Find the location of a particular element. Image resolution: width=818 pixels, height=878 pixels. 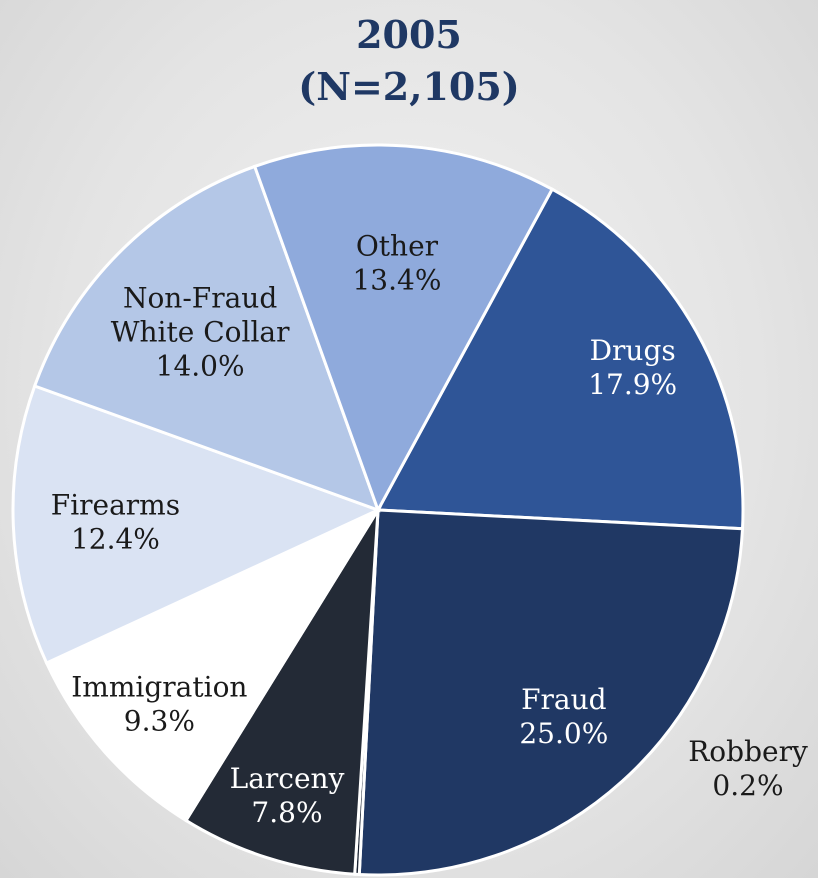

data-label-larceny-value: 7.8% is located at coordinates (286, 812).